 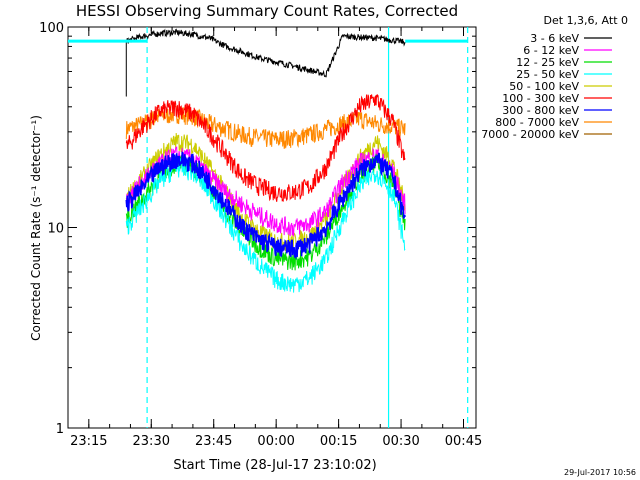 What do you see at coordinates (463, 441) in the screenshot?
I see `x-tick-label: 00:45` at bounding box center [463, 441].